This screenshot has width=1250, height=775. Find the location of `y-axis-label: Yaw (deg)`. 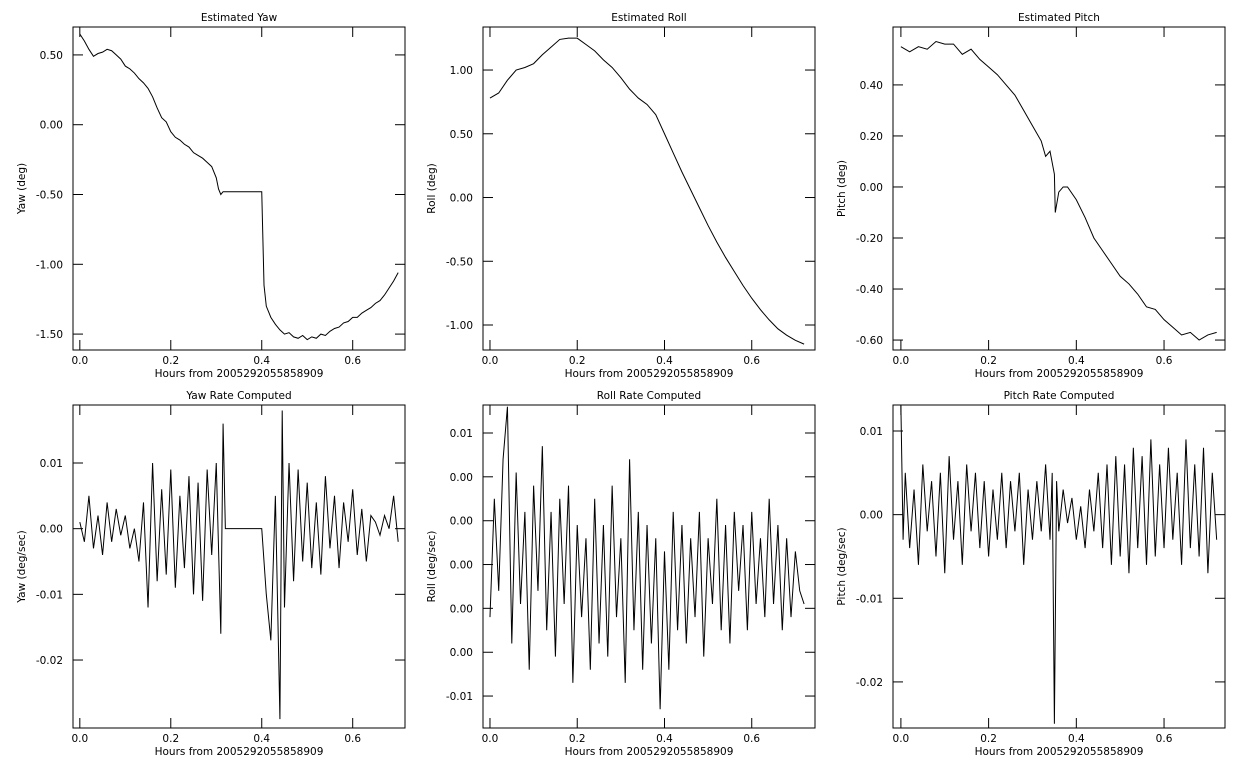

y-axis-label: Yaw (deg) is located at coordinates (22, 189).